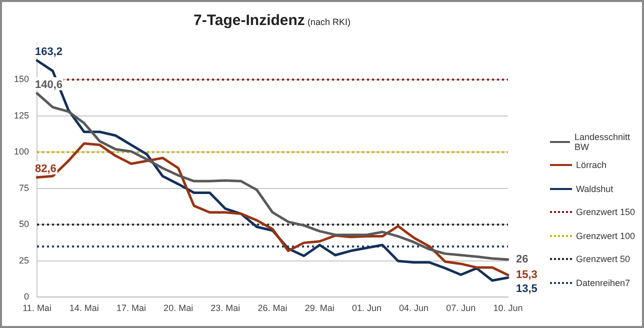  Describe the element at coordinates (22, 115) in the screenshot. I see `y-tick-label: 125` at that location.